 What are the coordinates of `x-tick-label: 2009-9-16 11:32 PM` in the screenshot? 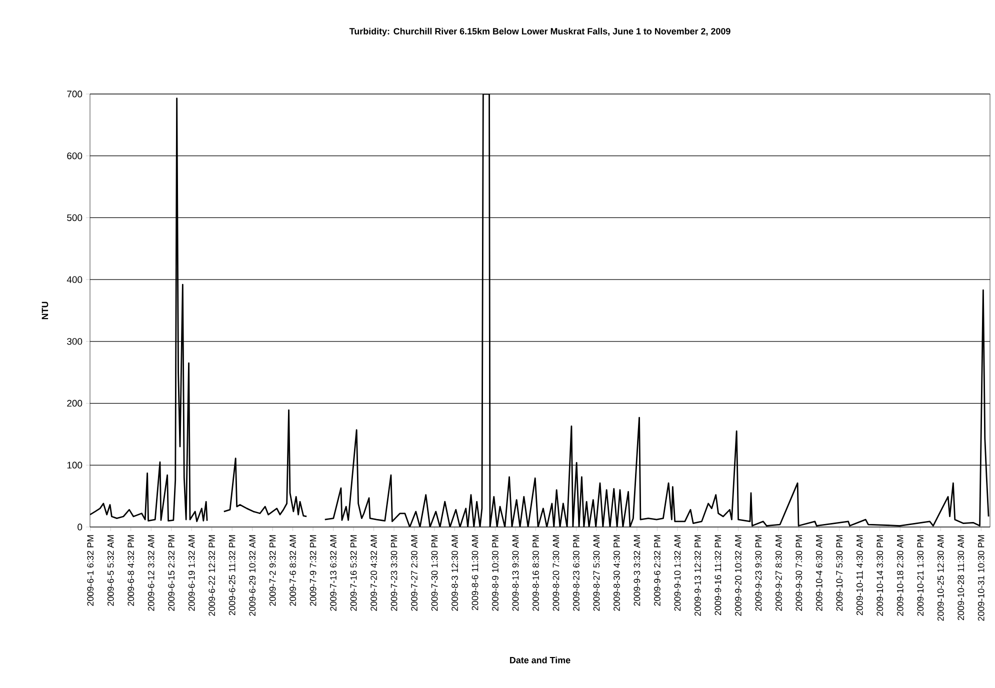 It's located at (718, 575).